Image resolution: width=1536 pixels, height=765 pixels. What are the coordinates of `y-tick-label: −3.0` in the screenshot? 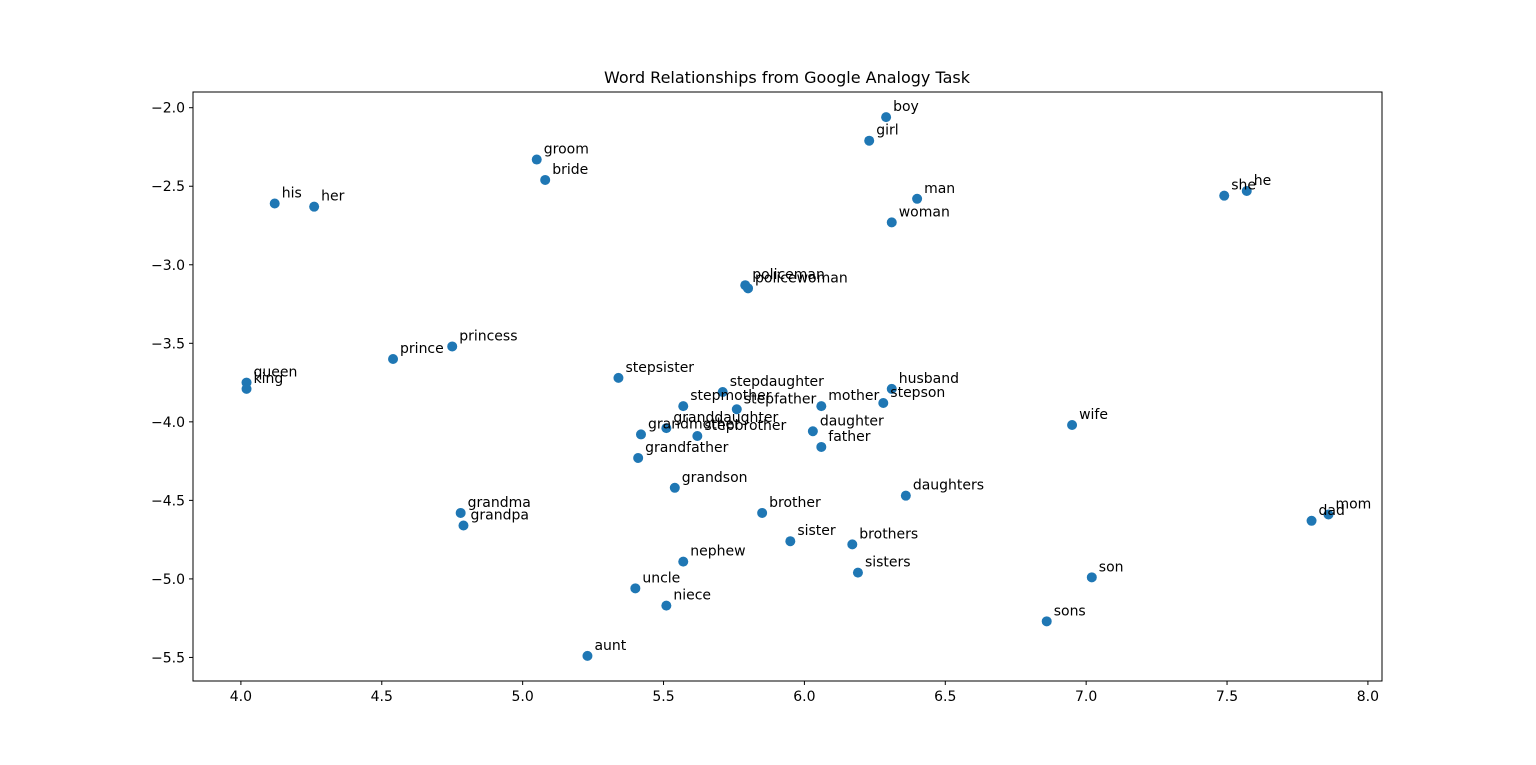 It's located at (168, 266).